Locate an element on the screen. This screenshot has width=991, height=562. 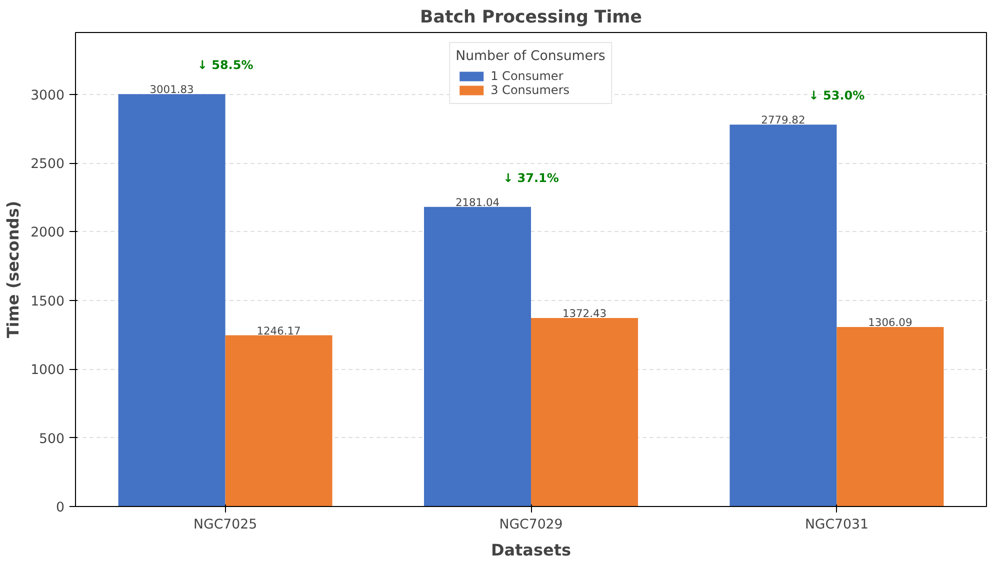
y-tick-label: 0 is located at coordinates (60, 508).